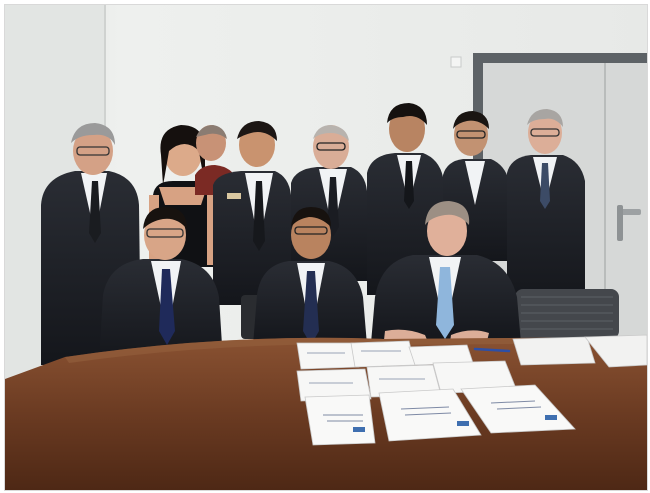 This screenshot has height=493, width=650. Describe the element at coordinates (492, 350) in the screenshot. I see `pen` at that location.